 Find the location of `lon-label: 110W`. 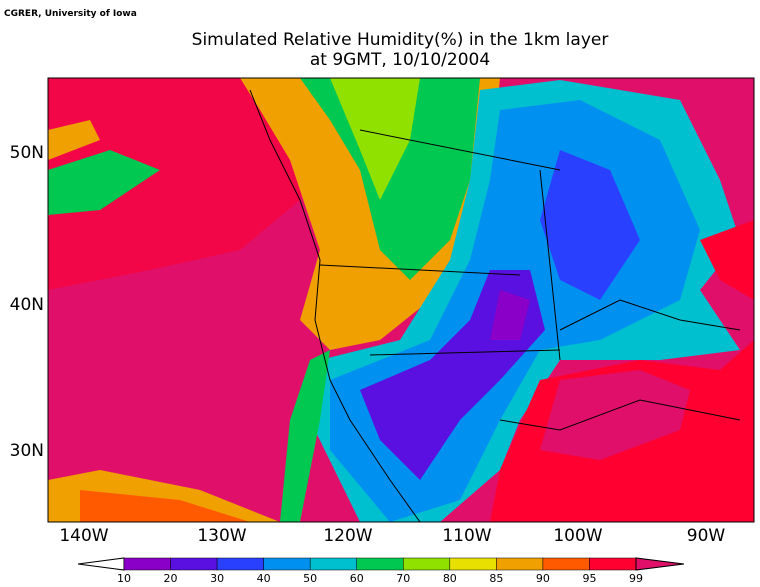

lon-label: 110W is located at coordinates (466, 536).